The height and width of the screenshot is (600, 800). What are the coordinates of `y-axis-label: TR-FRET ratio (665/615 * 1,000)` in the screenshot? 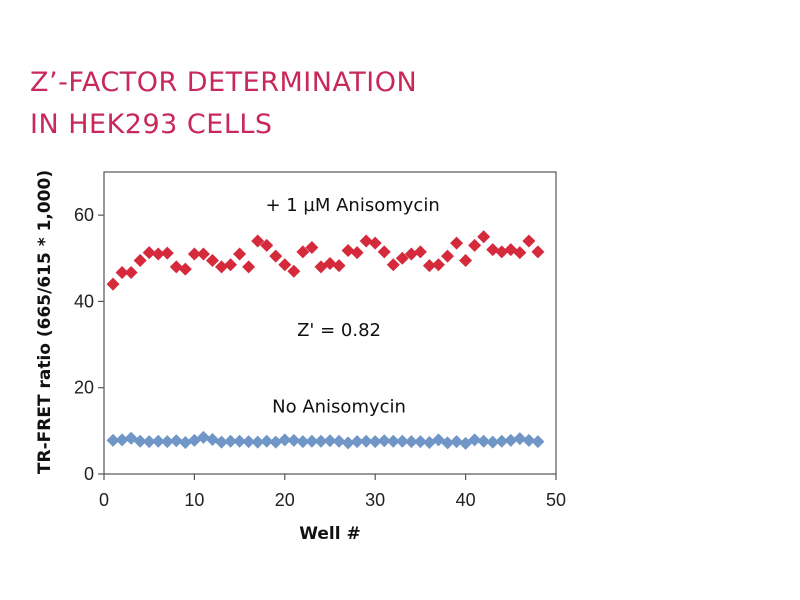 It's located at (45, 322).